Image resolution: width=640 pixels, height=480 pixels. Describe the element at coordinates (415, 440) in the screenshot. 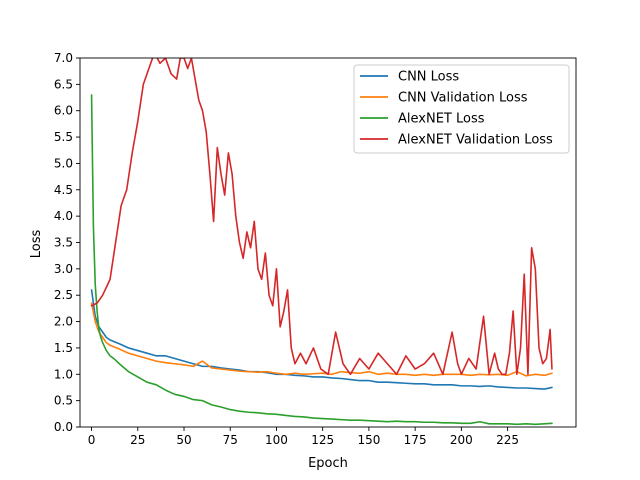

I see `x-tick-label: 175` at that location.